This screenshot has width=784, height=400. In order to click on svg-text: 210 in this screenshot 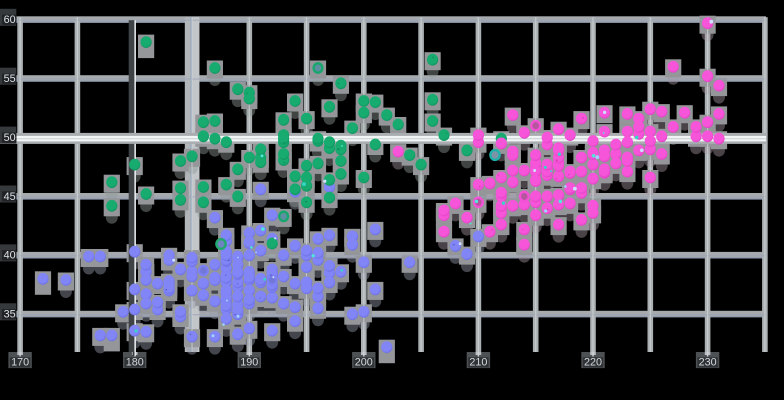, I will do `click(478, 363)`.